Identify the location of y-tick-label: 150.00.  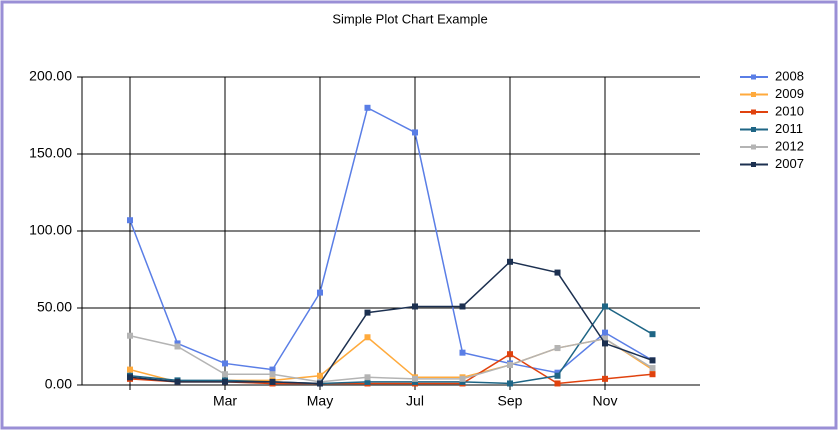
(50, 153).